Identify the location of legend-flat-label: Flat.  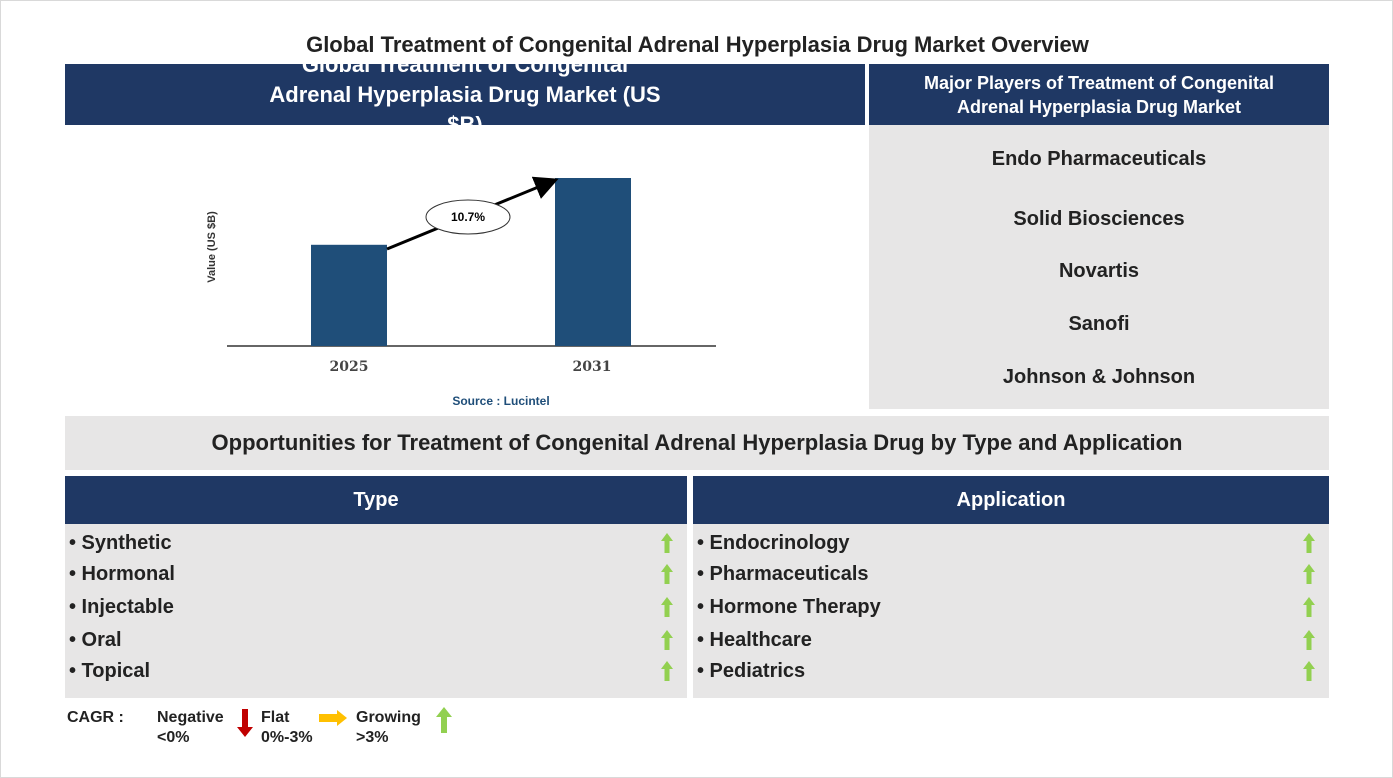
(275, 717).